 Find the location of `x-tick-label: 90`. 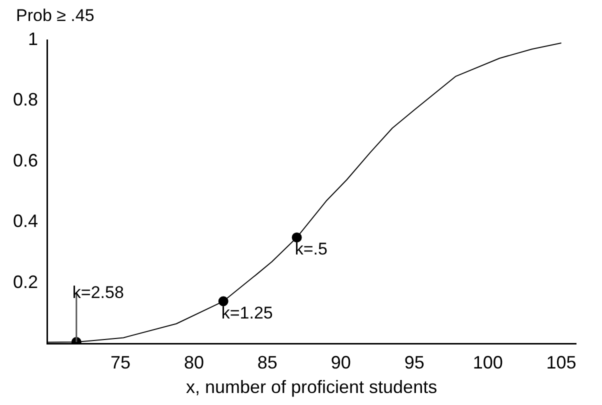

x-tick-label: 90 is located at coordinates (340, 362).